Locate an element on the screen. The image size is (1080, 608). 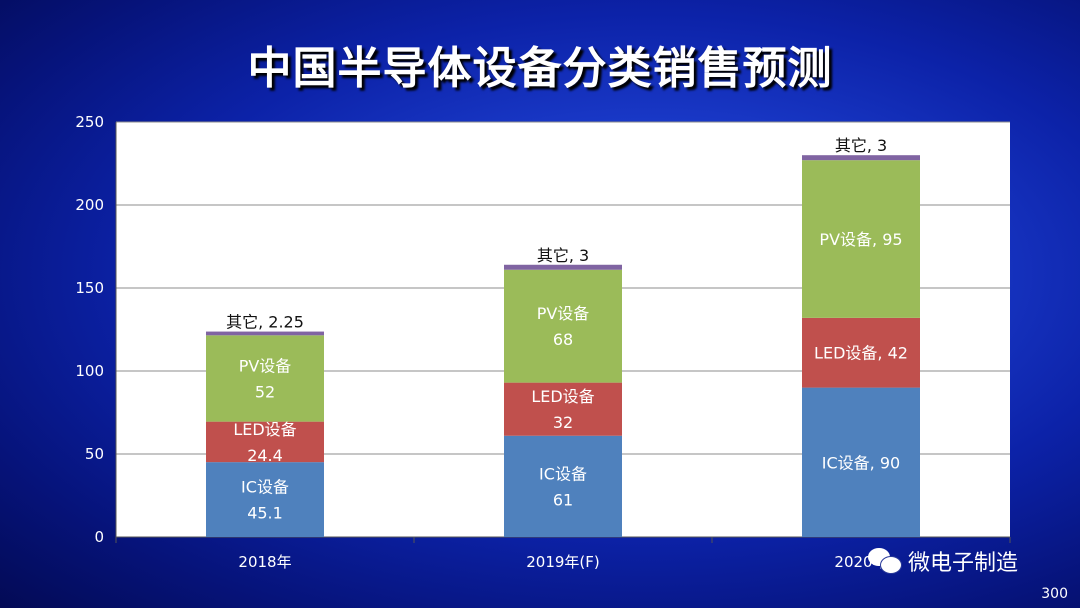
wechat-icon is located at coordinates (885, 561).